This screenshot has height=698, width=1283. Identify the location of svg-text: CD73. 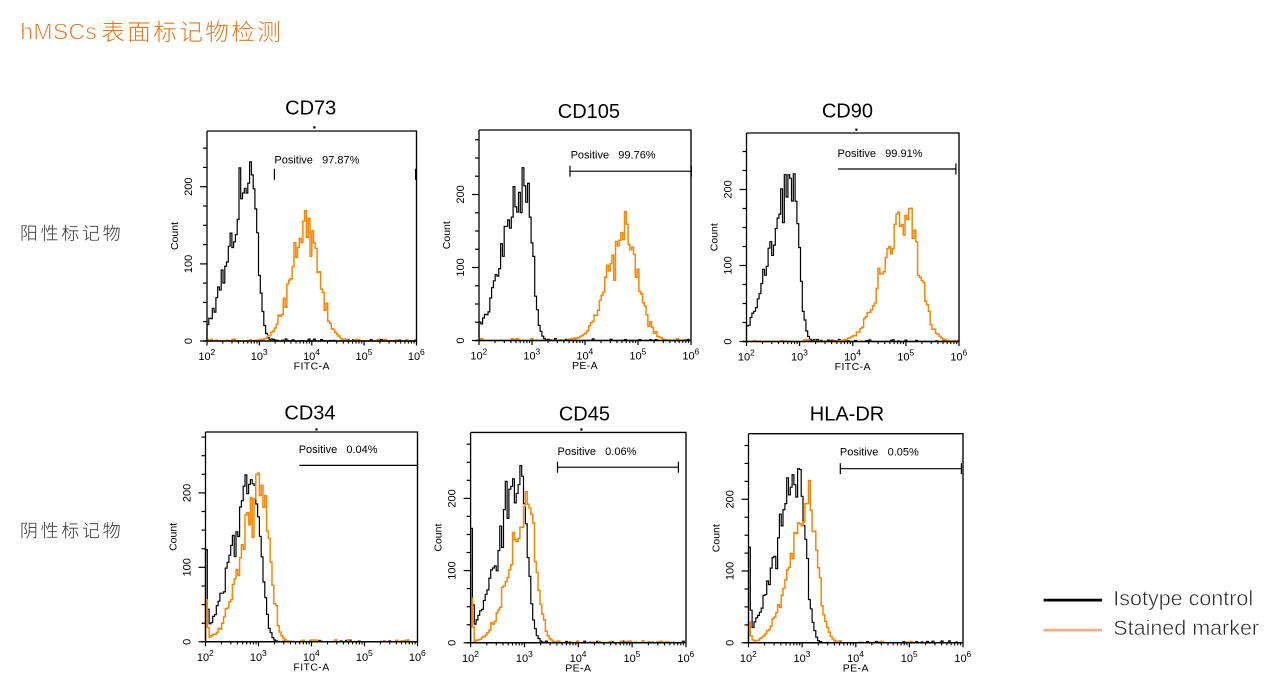
(310, 109).